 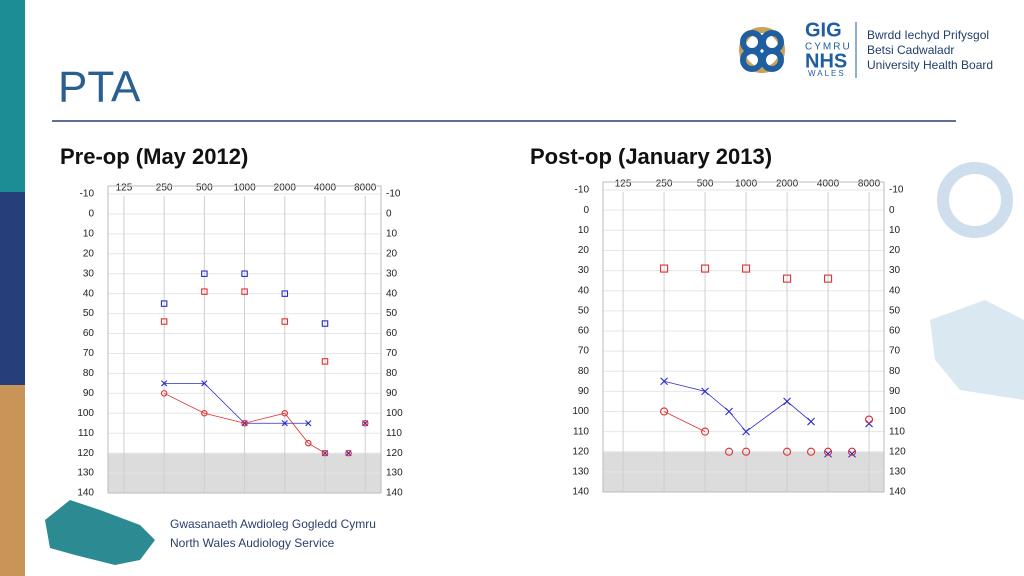 I want to click on y2-tick-label: 50, so click(x=895, y=310).